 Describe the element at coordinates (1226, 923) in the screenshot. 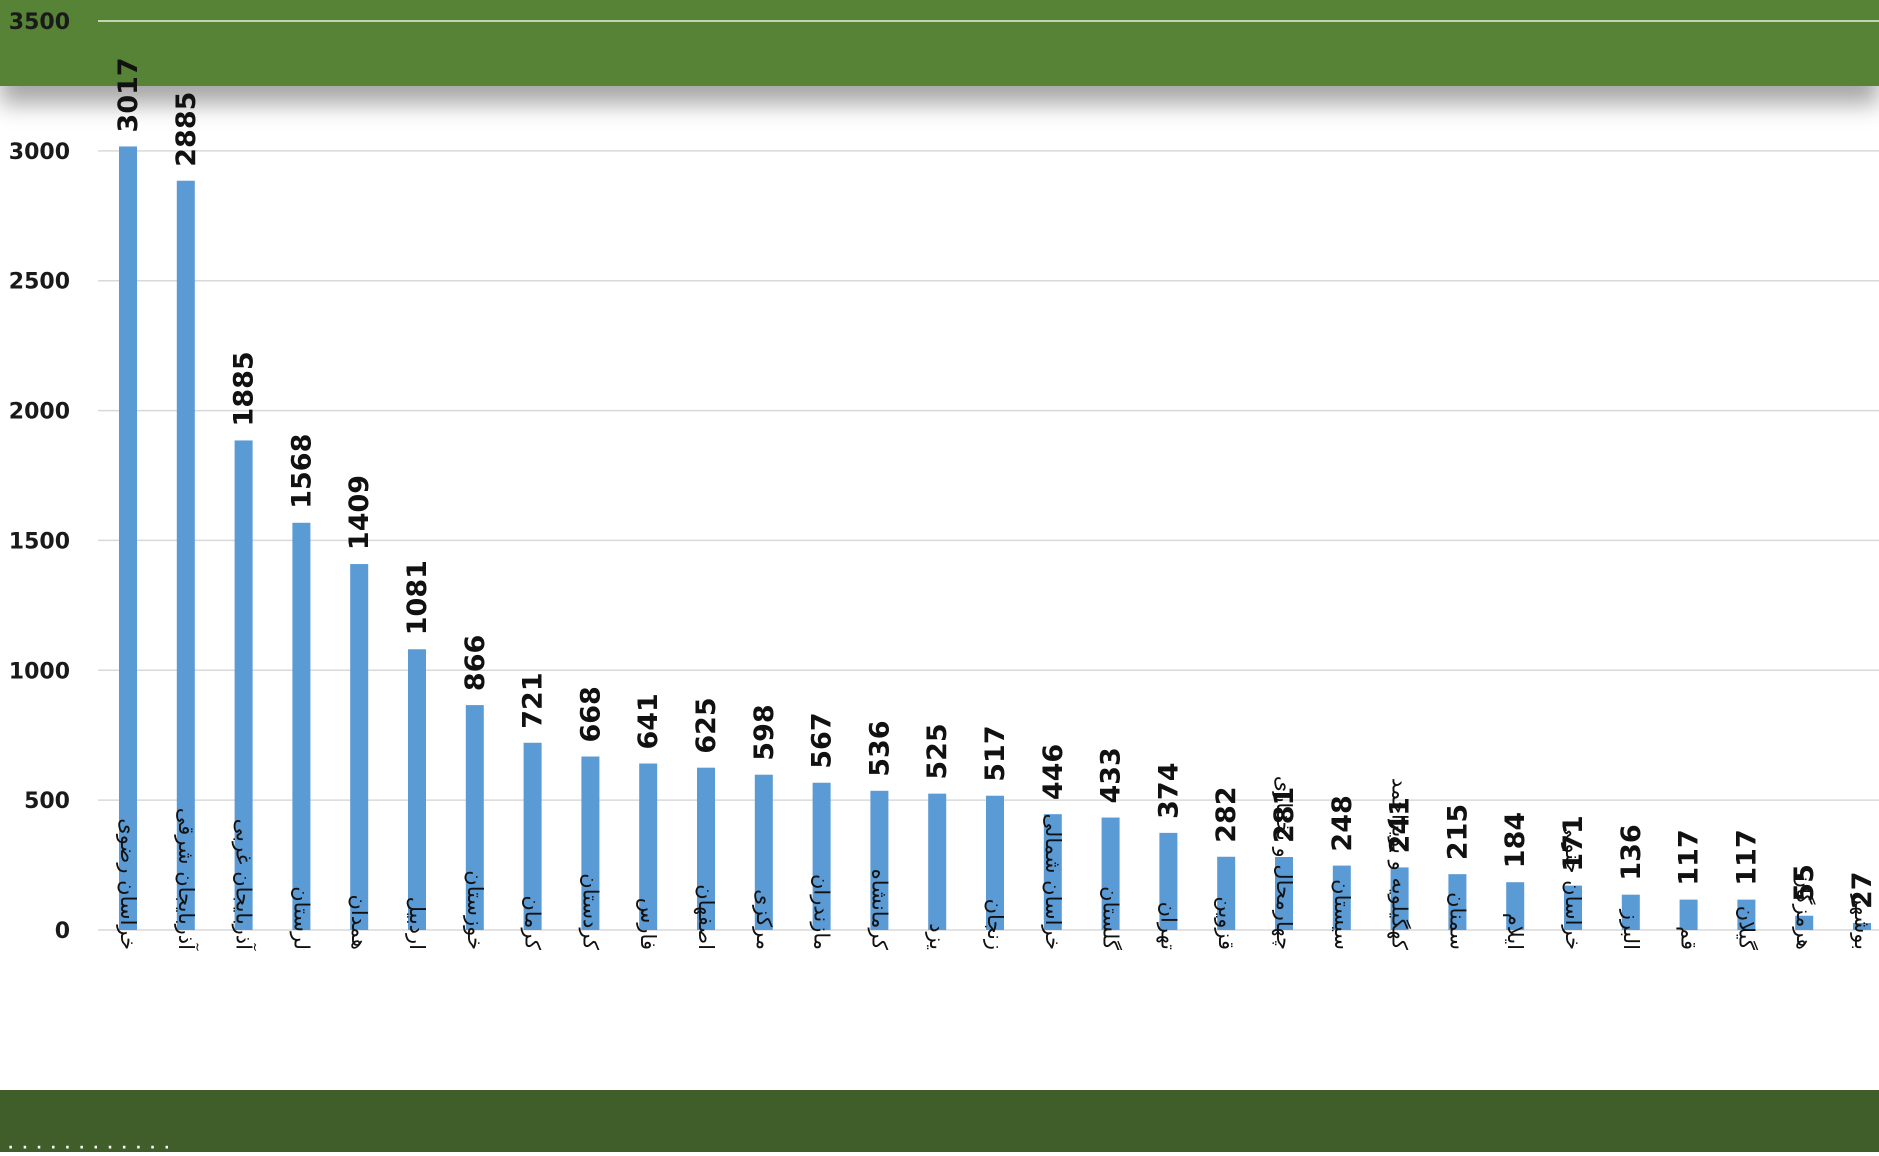

I see `x-tick-label: قزوین` at that location.